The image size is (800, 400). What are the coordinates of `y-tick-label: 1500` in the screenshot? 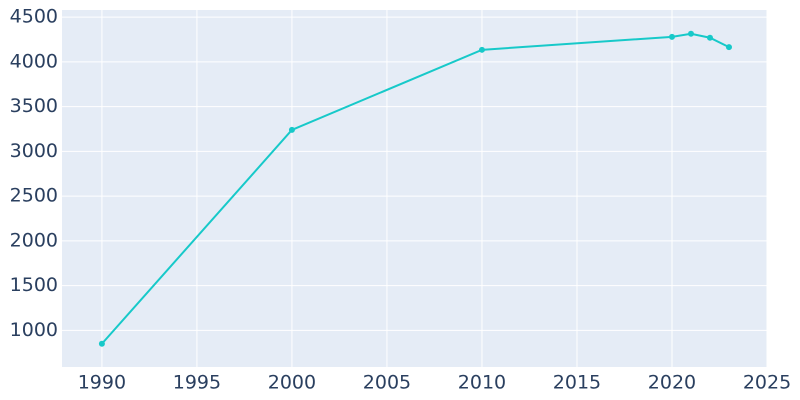 It's located at (34, 285).